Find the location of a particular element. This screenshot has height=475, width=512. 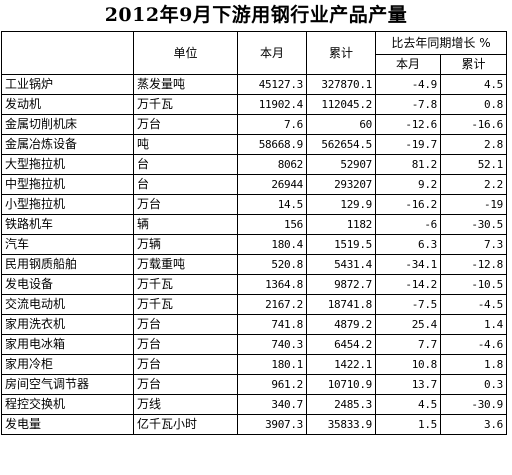

table-row: 金属冶炼设备吨 58668.9 562654.5 -19.7 2.8 is located at coordinates (254, 144).